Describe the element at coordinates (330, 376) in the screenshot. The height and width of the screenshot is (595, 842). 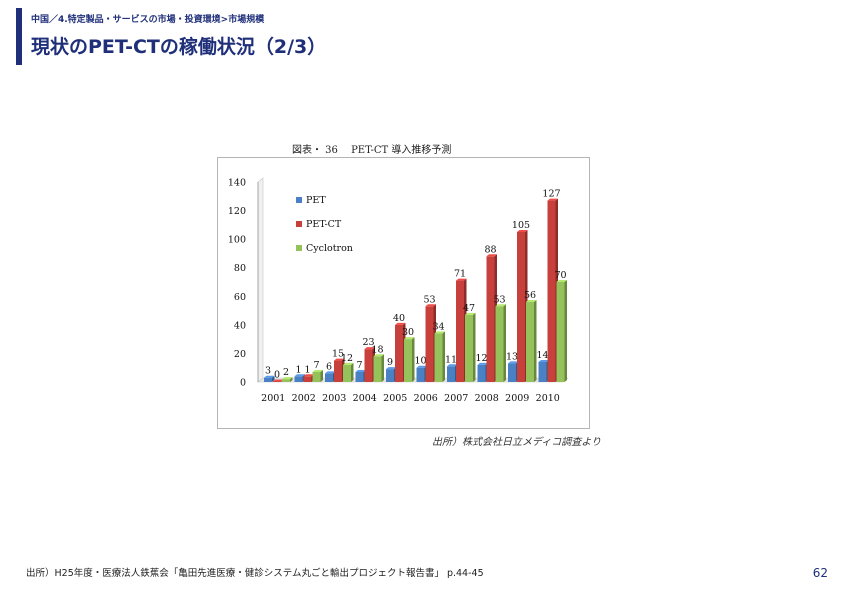
I see `bar-pet-2003` at that location.